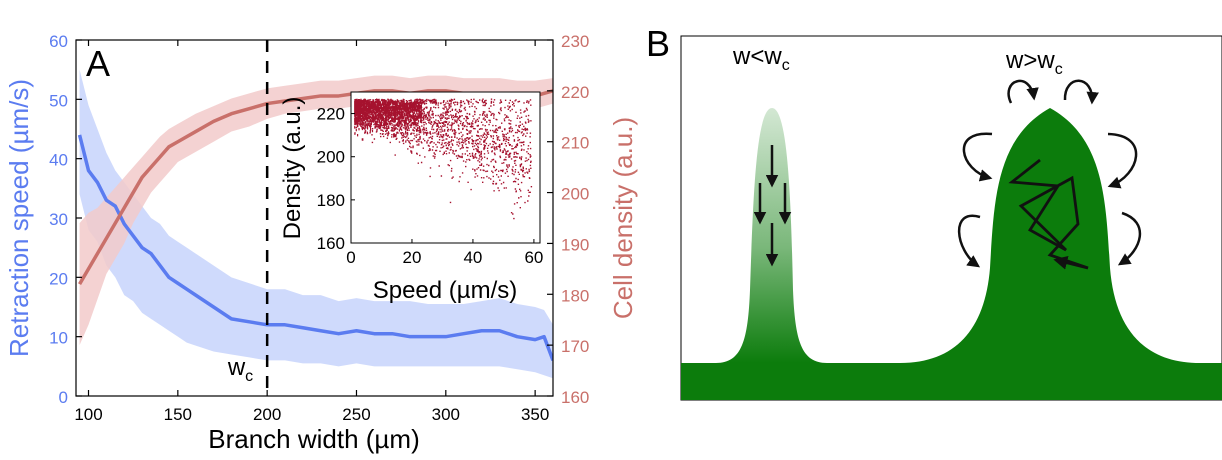  I want to click on y-axis-left-ticks: 0 10 20 30 40 50 60, so click(65, 219).